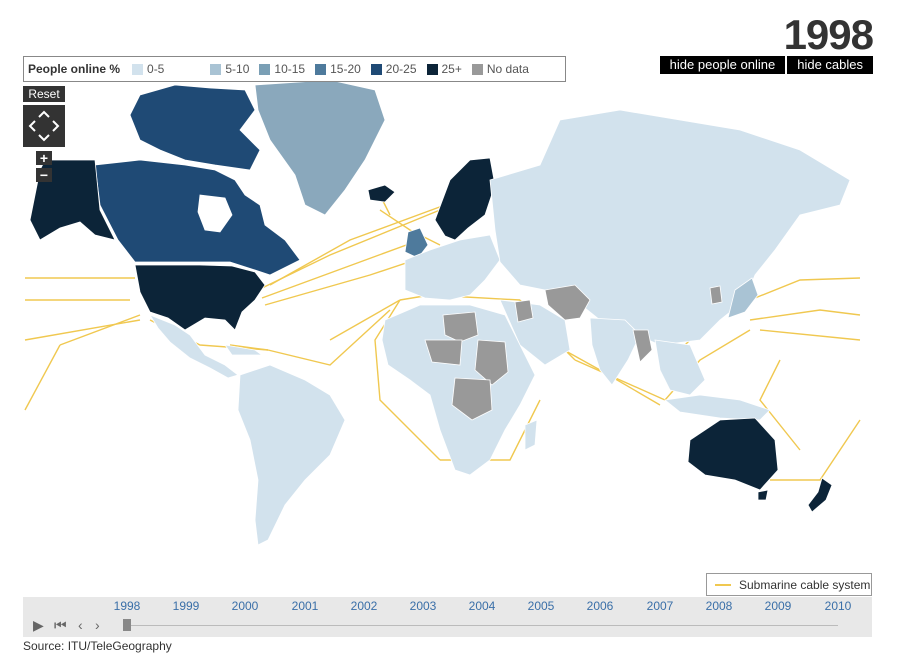 This screenshot has width=900, height=663. I want to click on cable-north-sea, so click(410, 227).